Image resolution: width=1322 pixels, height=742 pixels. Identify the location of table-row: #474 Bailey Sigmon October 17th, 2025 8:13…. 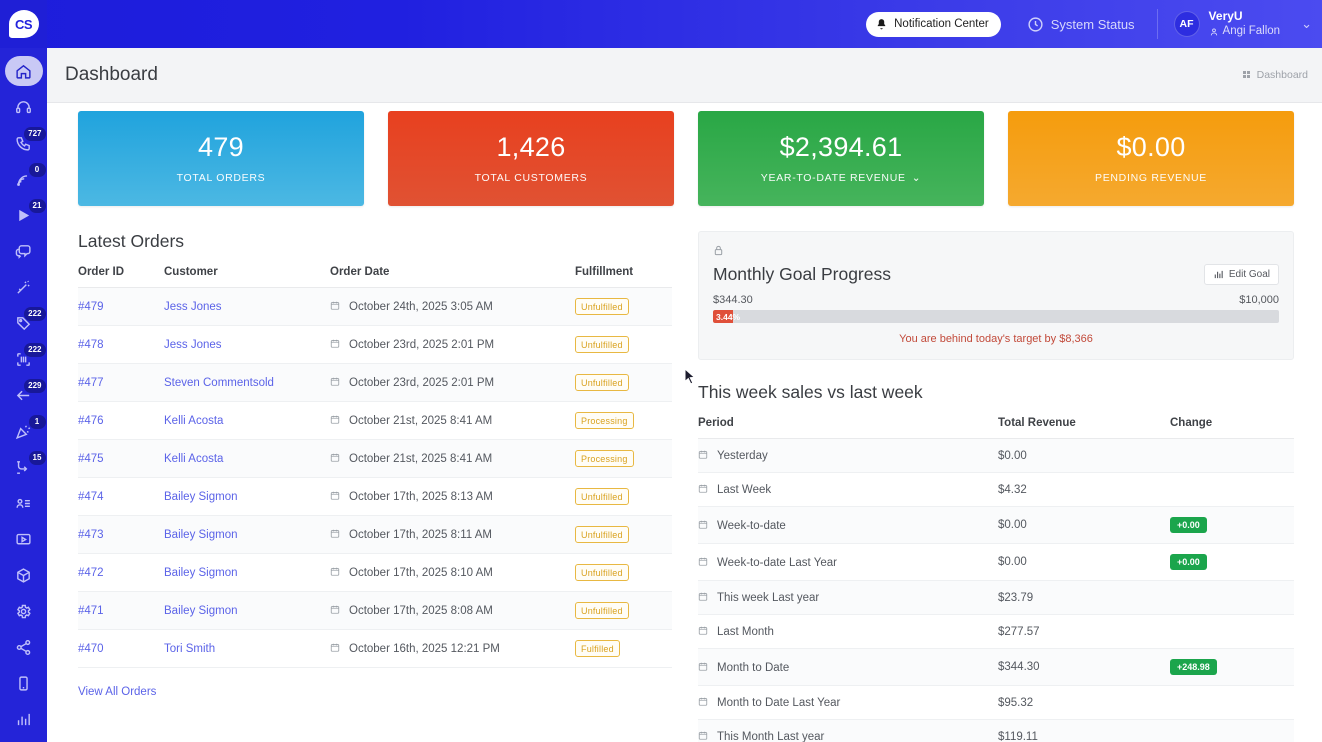
(375, 496).